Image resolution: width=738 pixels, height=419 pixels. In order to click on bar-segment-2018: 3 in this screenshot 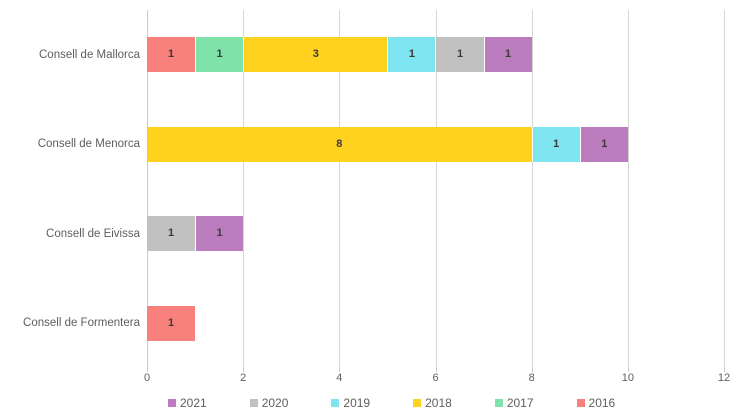, I will do `click(315, 55)`.